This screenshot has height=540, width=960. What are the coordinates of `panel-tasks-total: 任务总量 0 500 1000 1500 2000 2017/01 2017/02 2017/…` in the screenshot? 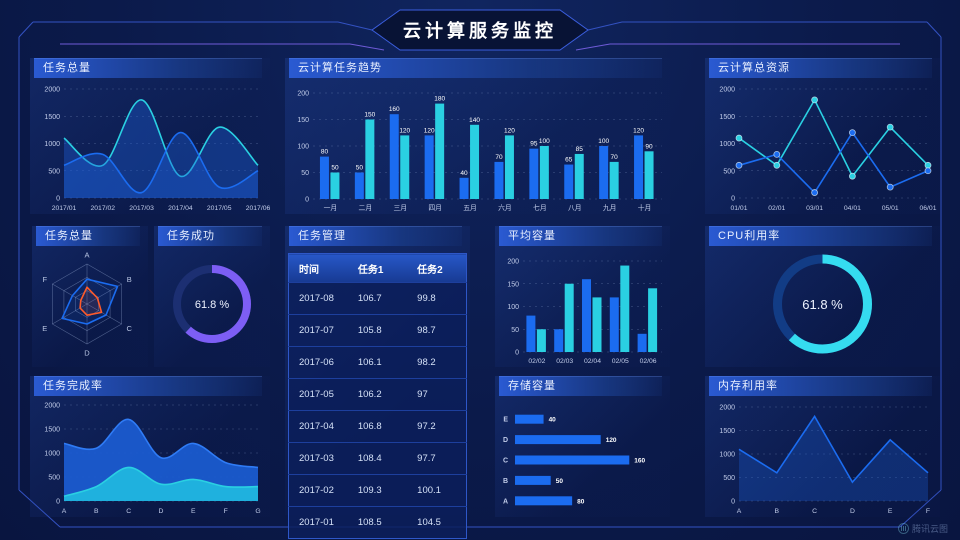 It's located at (150, 136).